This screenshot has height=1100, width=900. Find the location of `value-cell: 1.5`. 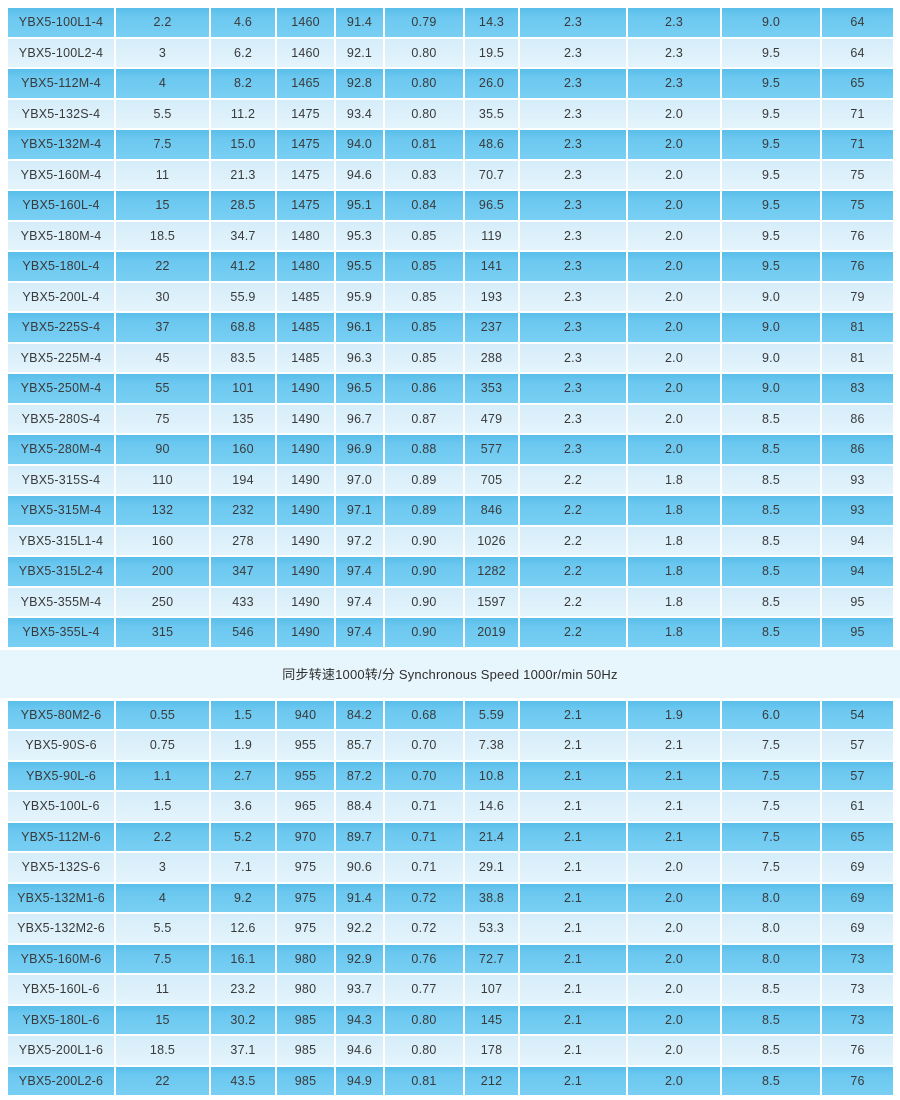

value-cell: 1.5 is located at coordinates (243, 714).